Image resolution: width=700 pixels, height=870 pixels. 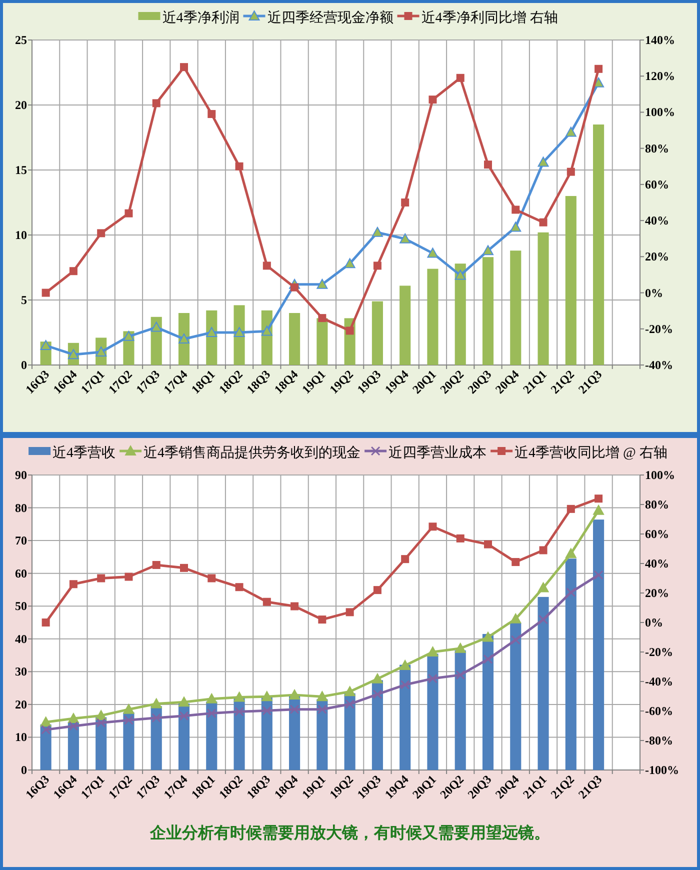 I want to click on y-tick-label: 30, so click(x=21, y=671).